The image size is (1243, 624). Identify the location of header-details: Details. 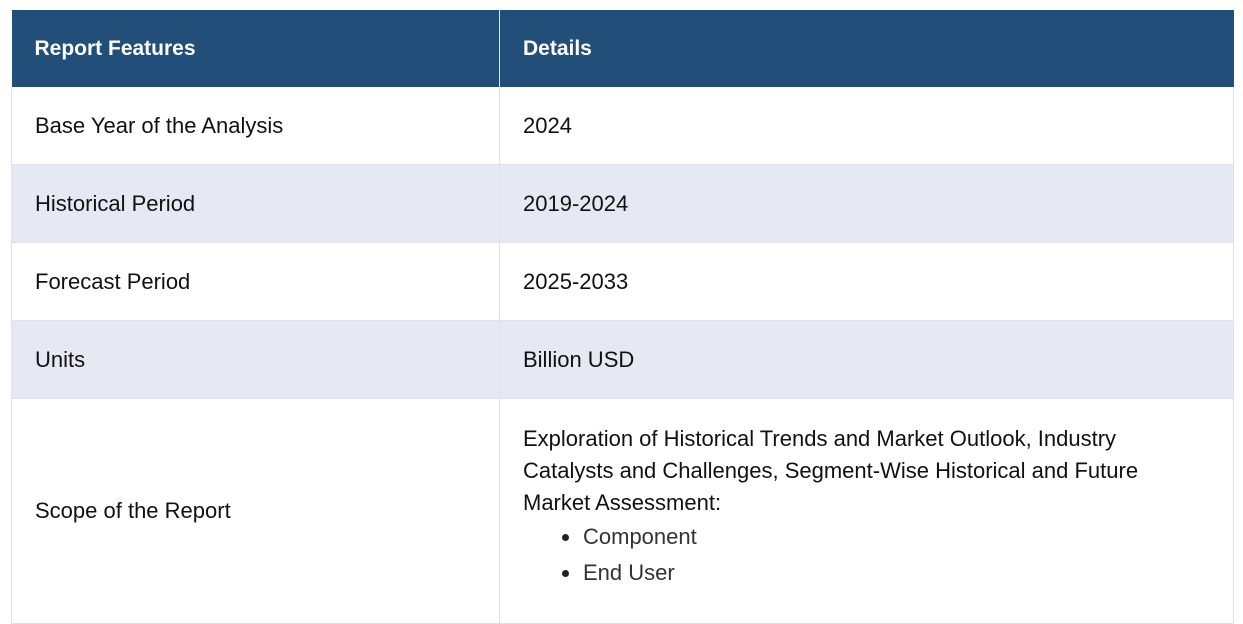
(866, 48).